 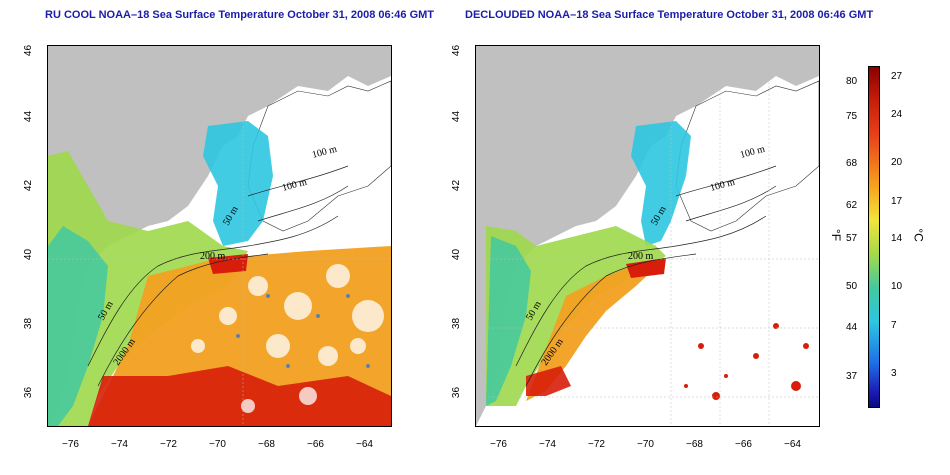 I want to click on celsius-tick: 10, so click(x=897, y=286).